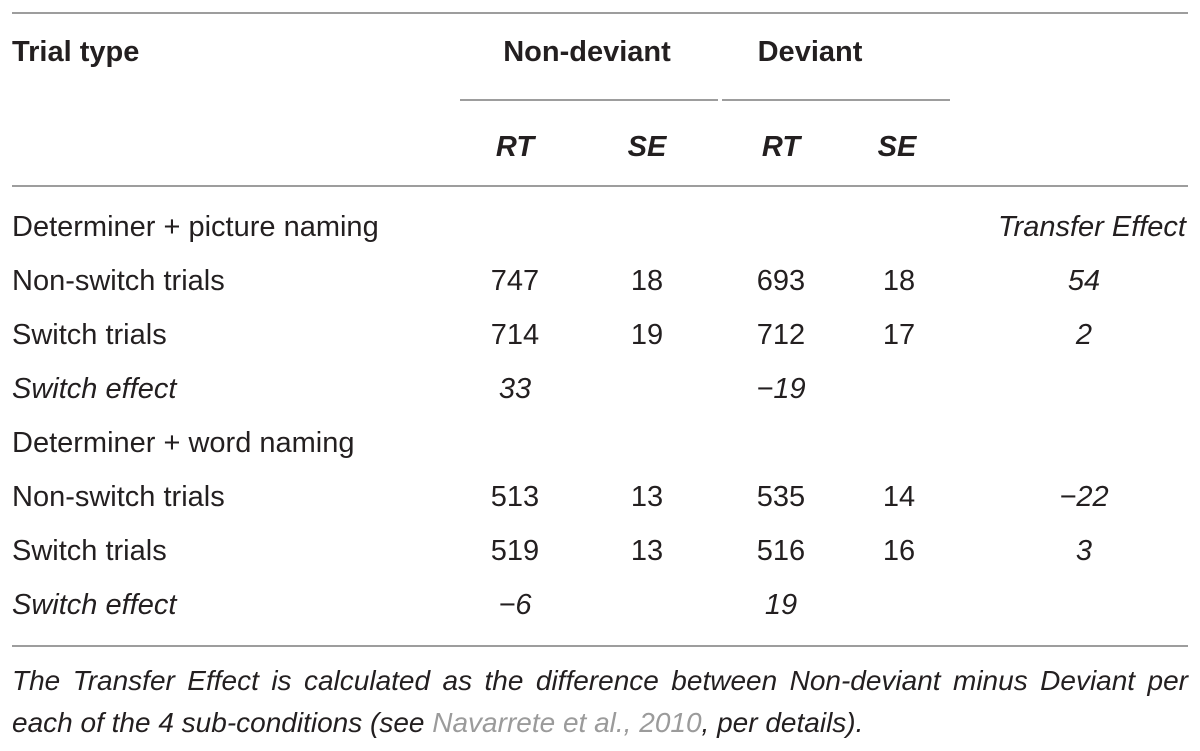 The height and width of the screenshot is (751, 1200). Describe the element at coordinates (1084, 551) in the screenshot. I see `transfer-value: 3` at that location.